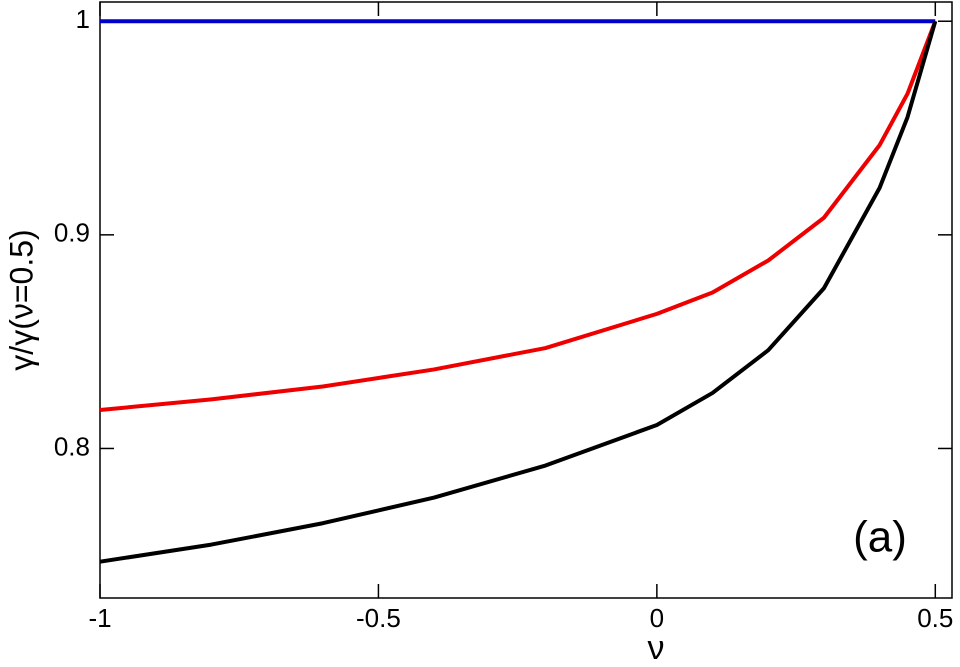 This screenshot has height=667, width=960. What do you see at coordinates (880, 537) in the screenshot?
I see `annotation: (a)` at bounding box center [880, 537].